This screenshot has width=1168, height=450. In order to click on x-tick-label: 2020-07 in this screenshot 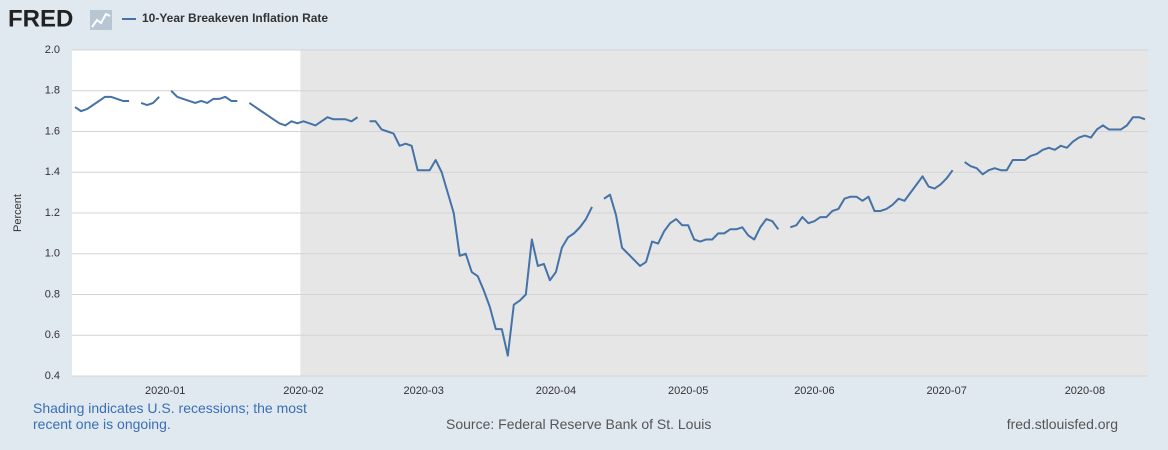, I will do `click(946, 391)`.